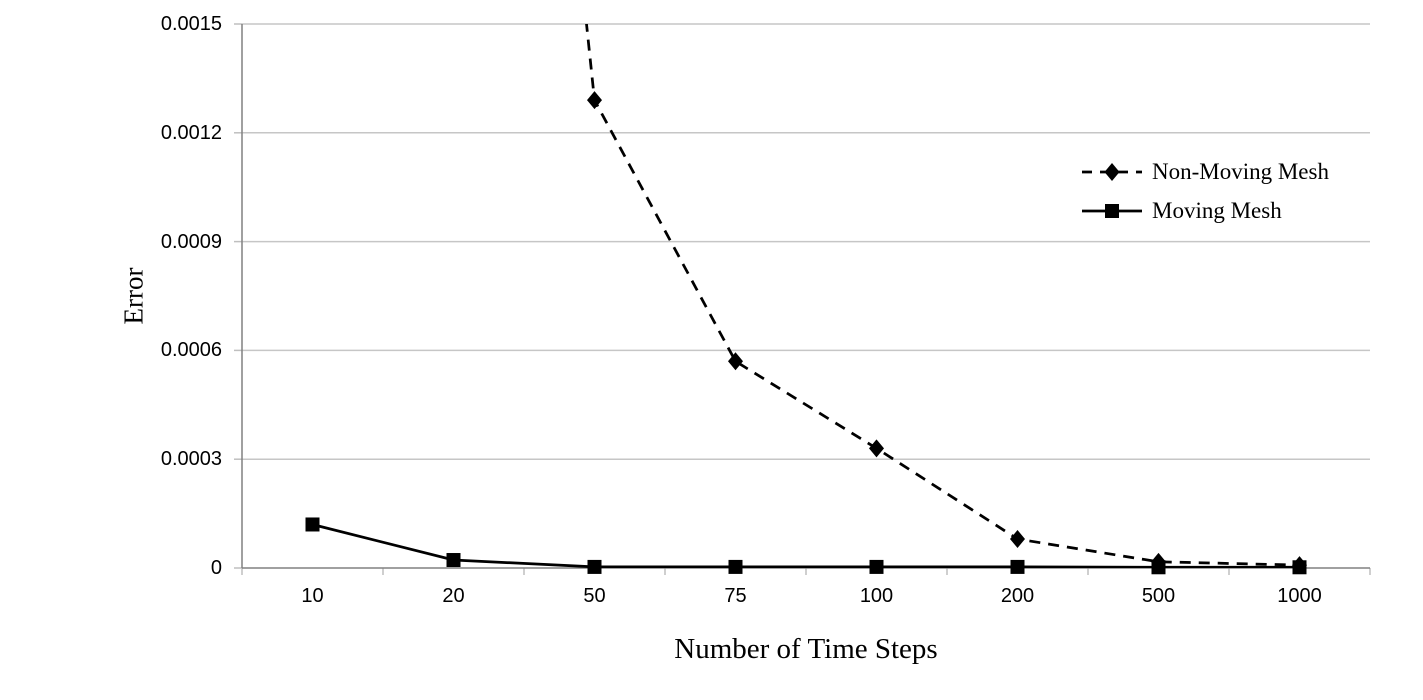  Describe the element at coordinates (191, 459) in the screenshot. I see `y-tick-label: 0.0003` at that location.